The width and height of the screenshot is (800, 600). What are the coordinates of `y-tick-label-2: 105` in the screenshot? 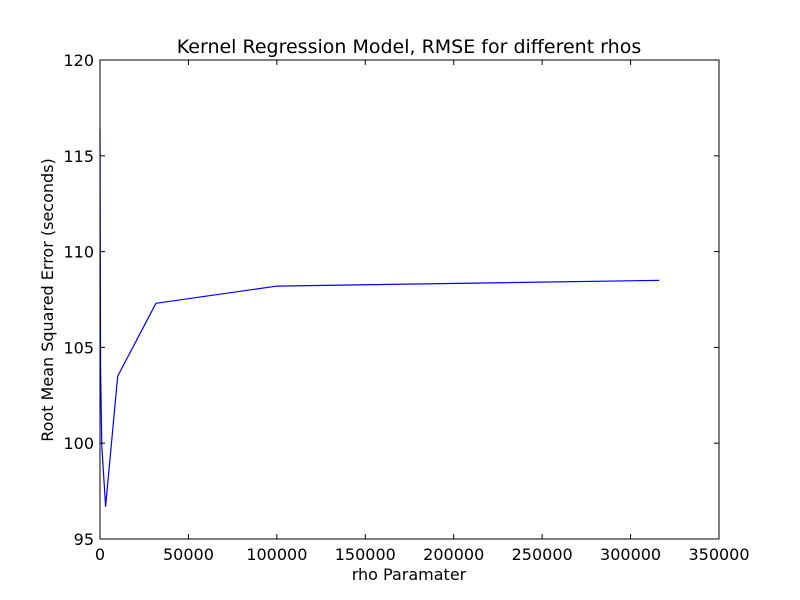 It's located at (78, 347).